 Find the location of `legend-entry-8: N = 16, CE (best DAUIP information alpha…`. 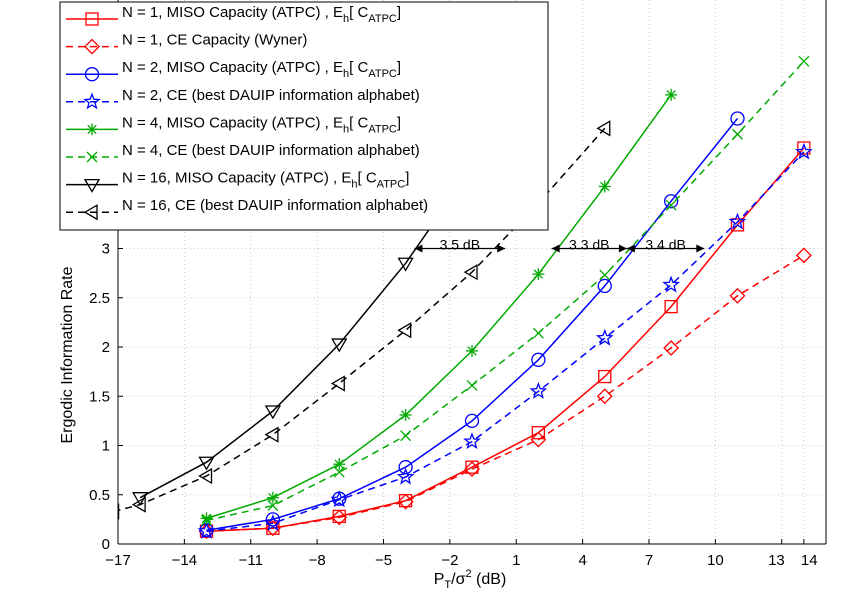

legend-entry-8: N = 16, CE (best DAUIP information alpha… is located at coordinates (247, 209).